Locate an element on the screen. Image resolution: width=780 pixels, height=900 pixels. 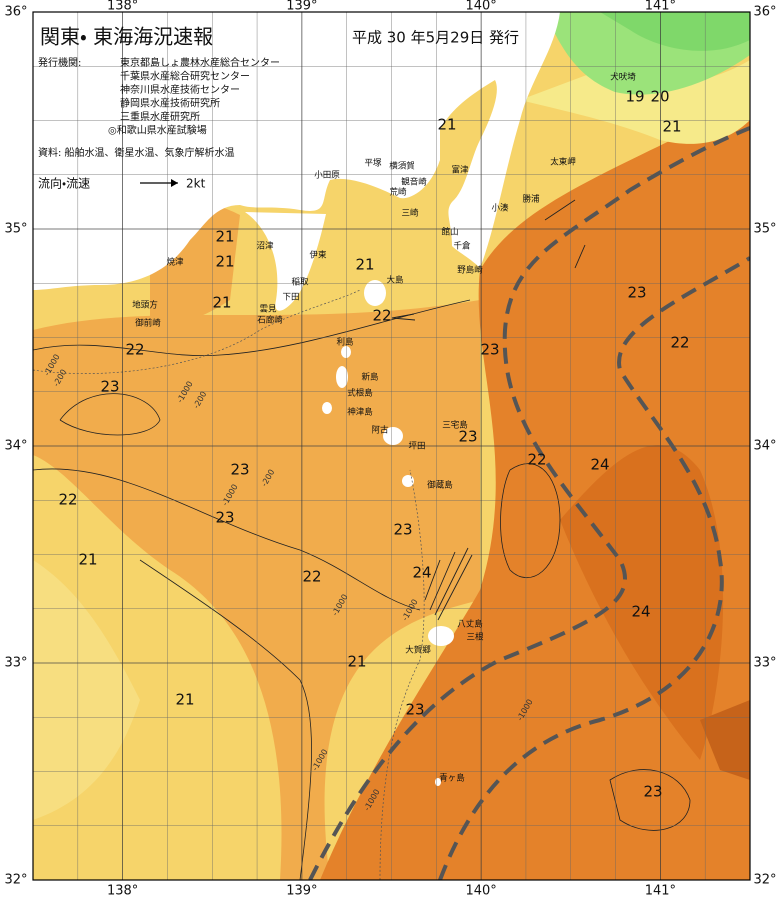
place-name: 野島崎 is located at coordinates (470, 270).